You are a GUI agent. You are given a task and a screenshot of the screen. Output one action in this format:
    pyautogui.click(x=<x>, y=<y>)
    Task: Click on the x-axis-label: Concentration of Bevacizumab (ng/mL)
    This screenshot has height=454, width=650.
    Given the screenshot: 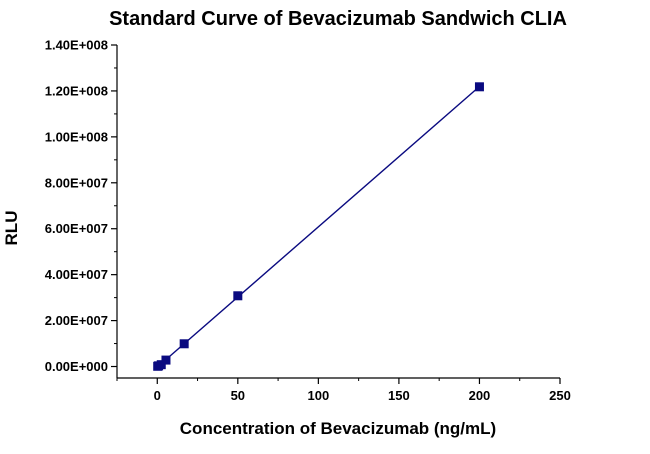 What is the action you would take?
    pyautogui.click(x=338, y=428)
    